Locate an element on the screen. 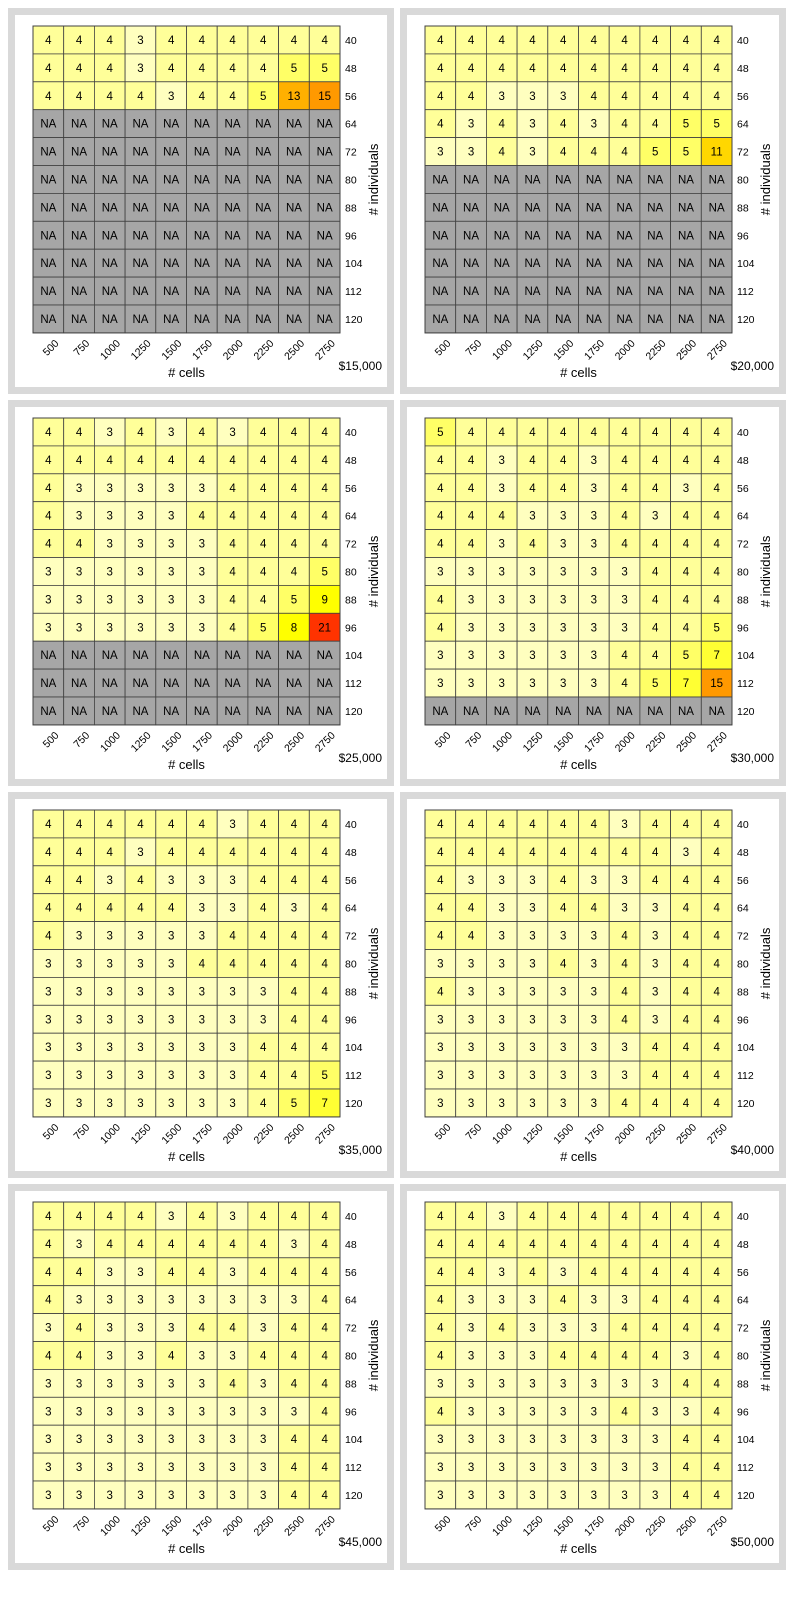 Image resolution: width=800 pixels, height=1600 pixels. y-tick-label: 88 is located at coordinates (351, 992).